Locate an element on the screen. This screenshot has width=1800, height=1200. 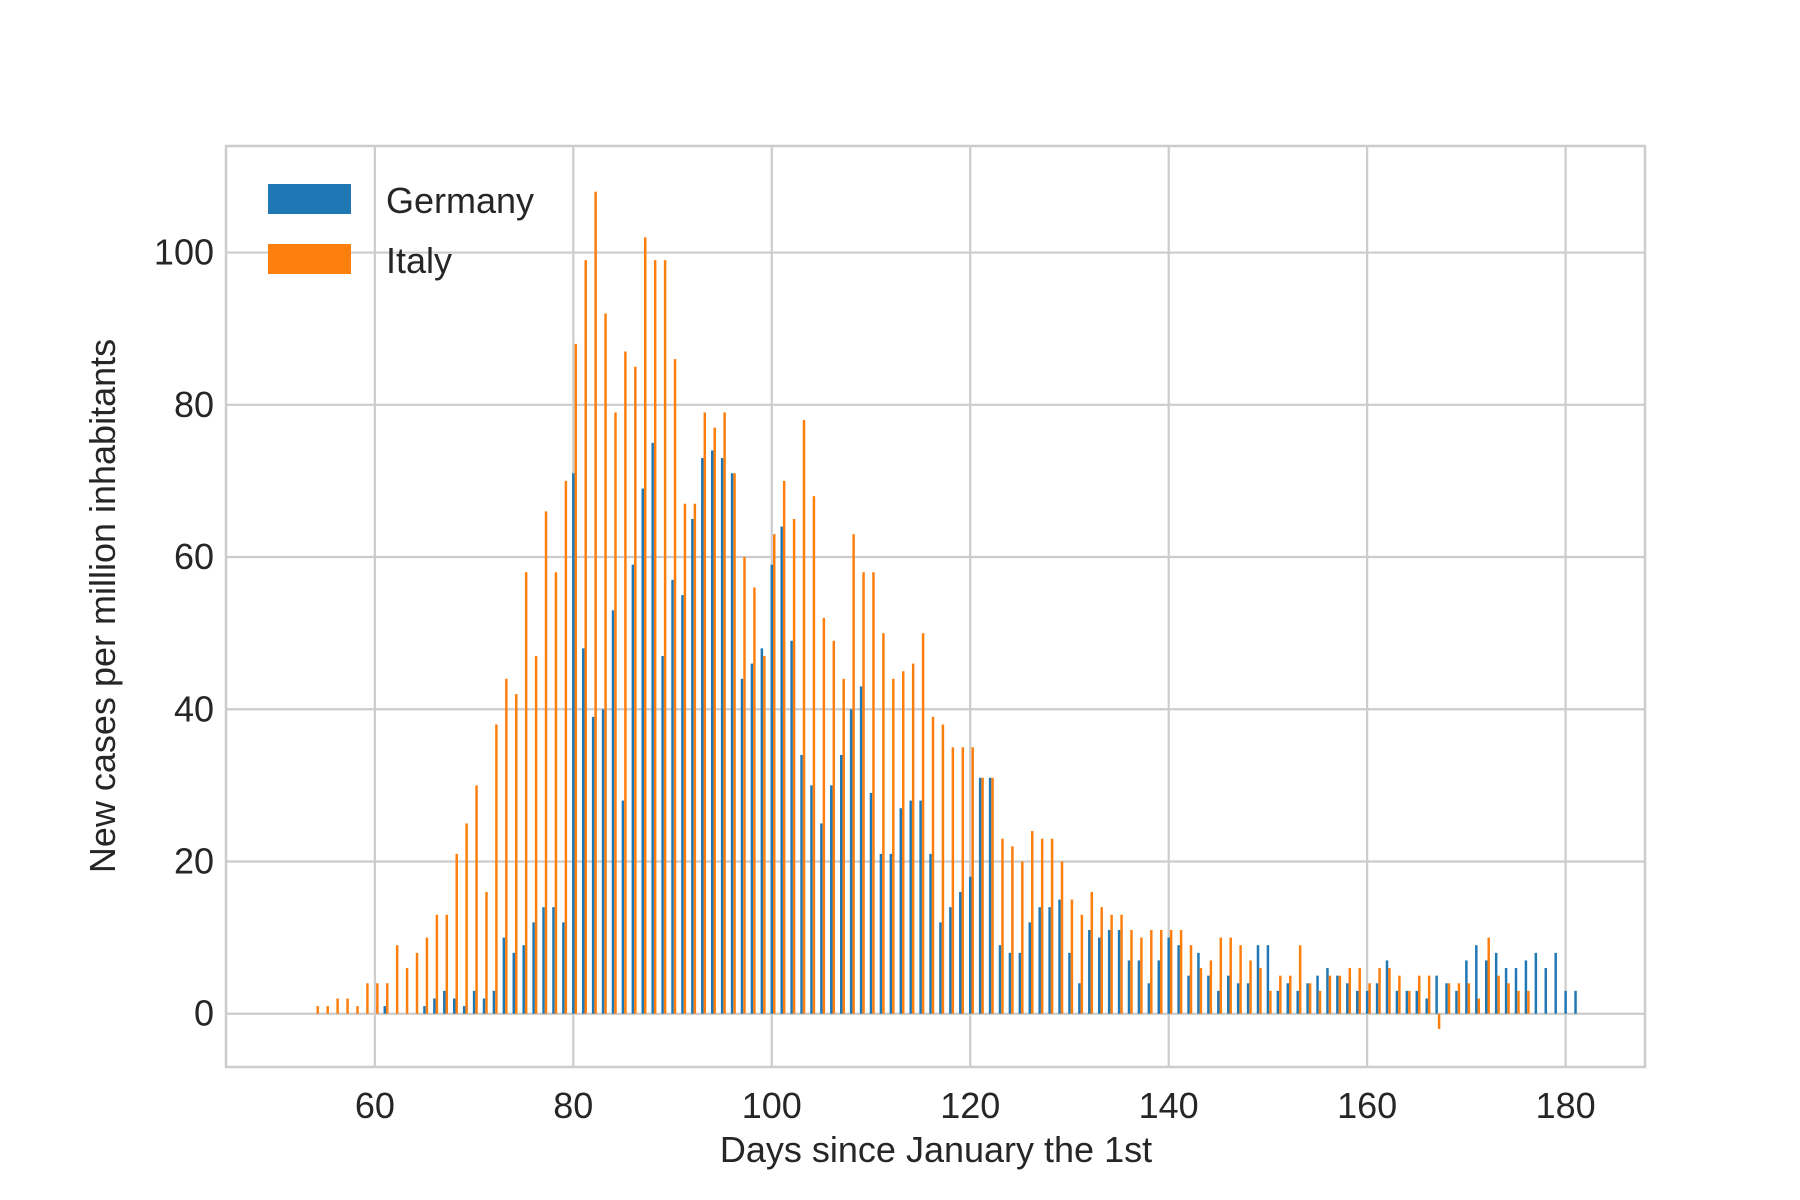
y-tick-label: 20 is located at coordinates (194, 860).